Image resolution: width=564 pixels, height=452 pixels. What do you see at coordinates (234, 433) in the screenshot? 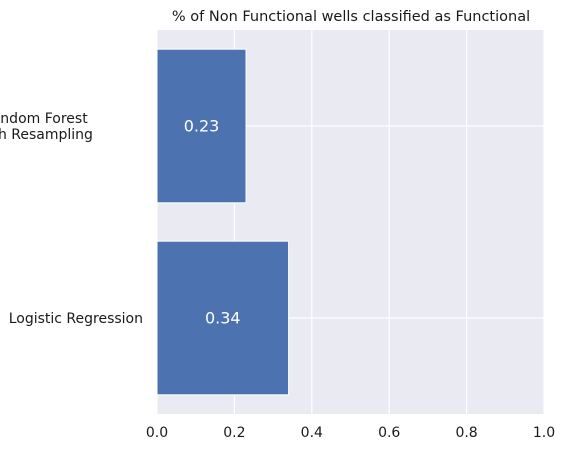
I see `x-tick-label-1: 0.2` at bounding box center [234, 433].